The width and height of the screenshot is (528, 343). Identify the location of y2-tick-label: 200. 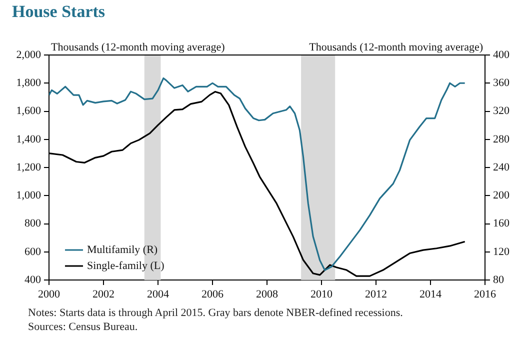
(501, 196).